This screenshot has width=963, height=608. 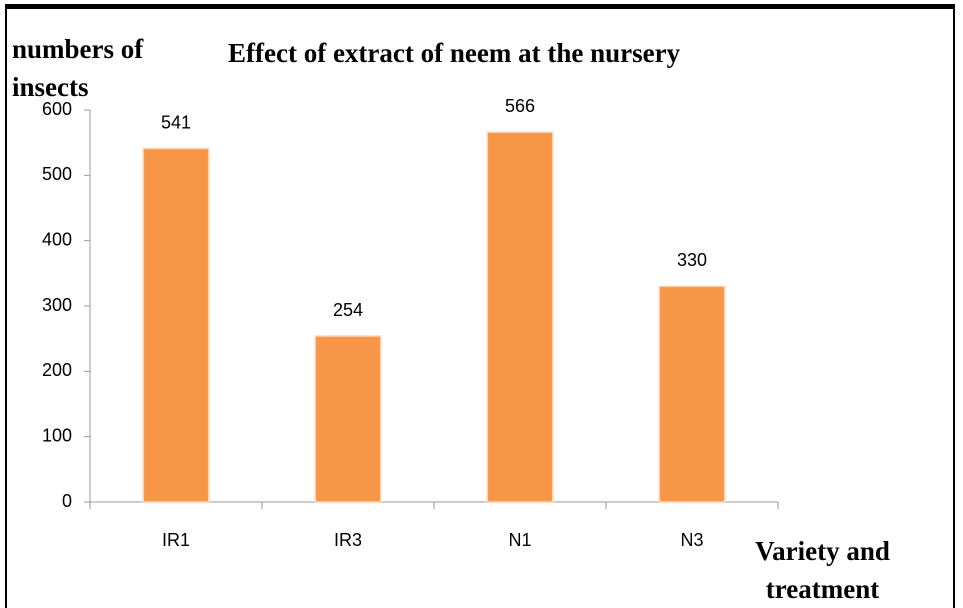 I want to click on data-label: 541, so click(x=176, y=122).